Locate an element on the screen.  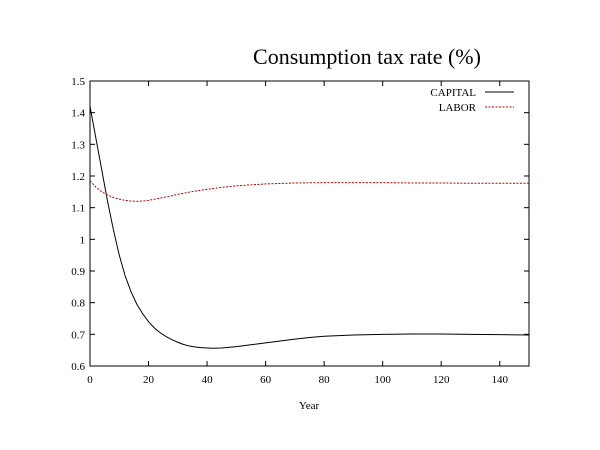
y-tick-label: 0.6 is located at coordinates (78, 367).